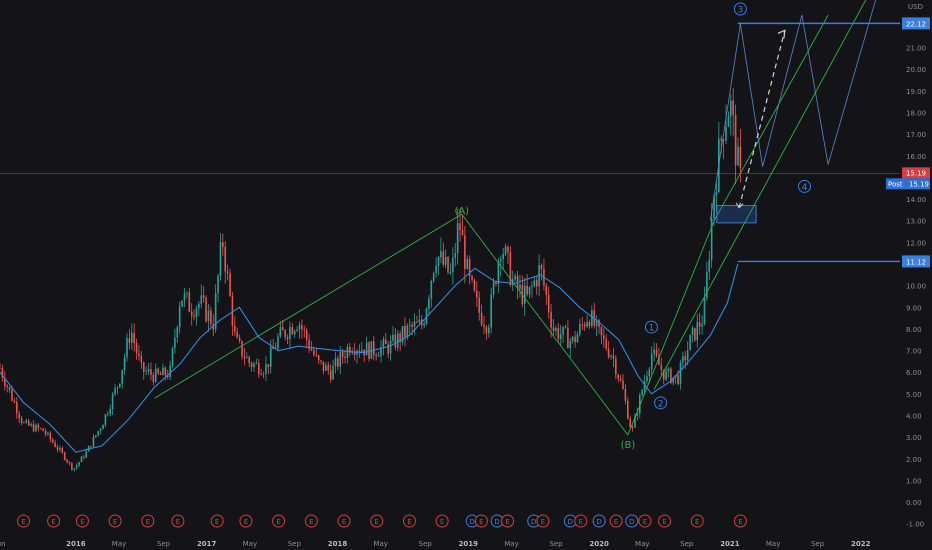 The height and width of the screenshot is (550, 932). I want to click on y-tick-label: 5.00, so click(914, 395).